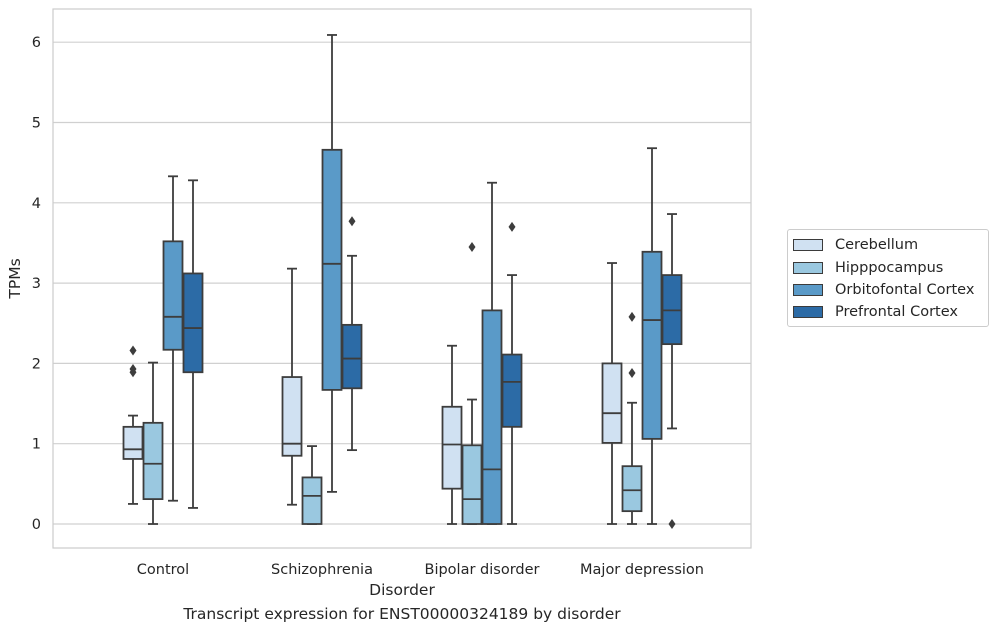 This screenshot has height=634, width=999. I want to click on legend-item-orbitofrontal: Orbitofontal Cortex, so click(883, 290).